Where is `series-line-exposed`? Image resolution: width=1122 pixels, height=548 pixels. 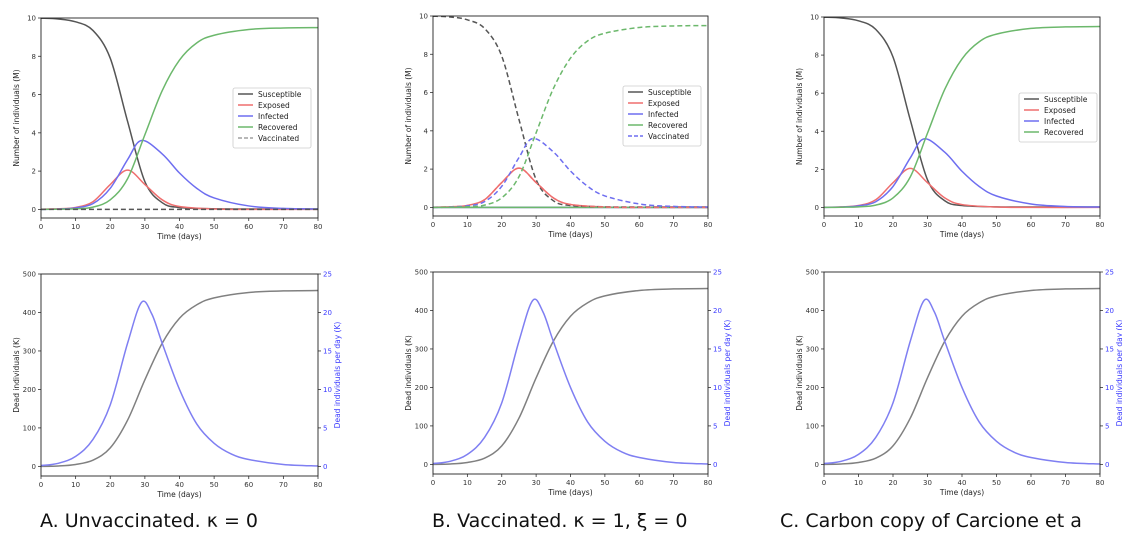
series-line-exposed is located at coordinates (962, 188).